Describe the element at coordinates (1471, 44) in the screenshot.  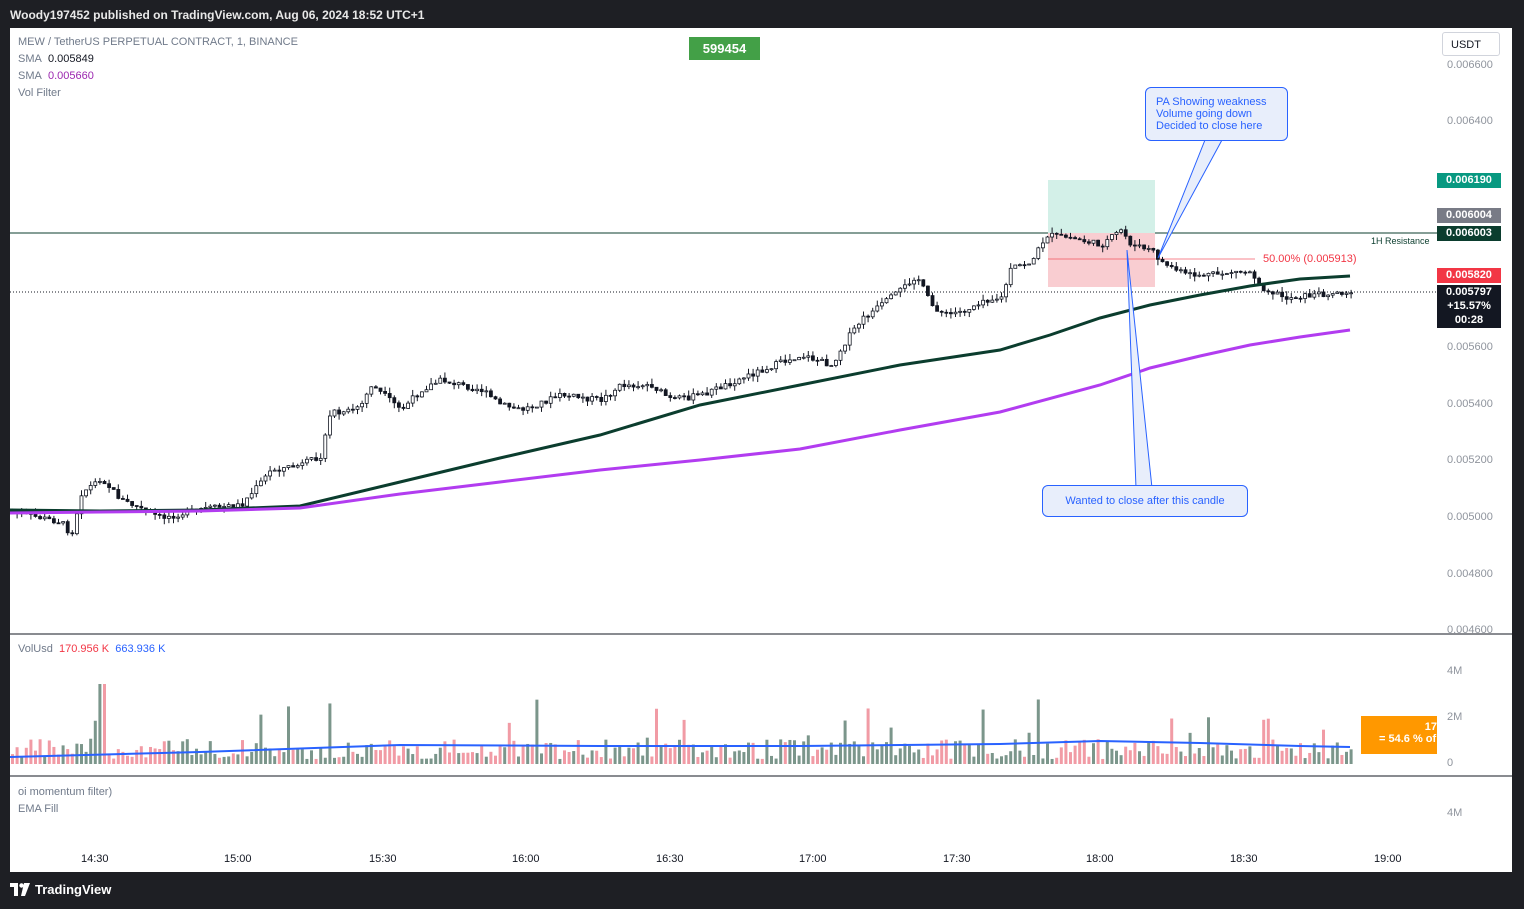
I see `currency-button: USDT` at that location.